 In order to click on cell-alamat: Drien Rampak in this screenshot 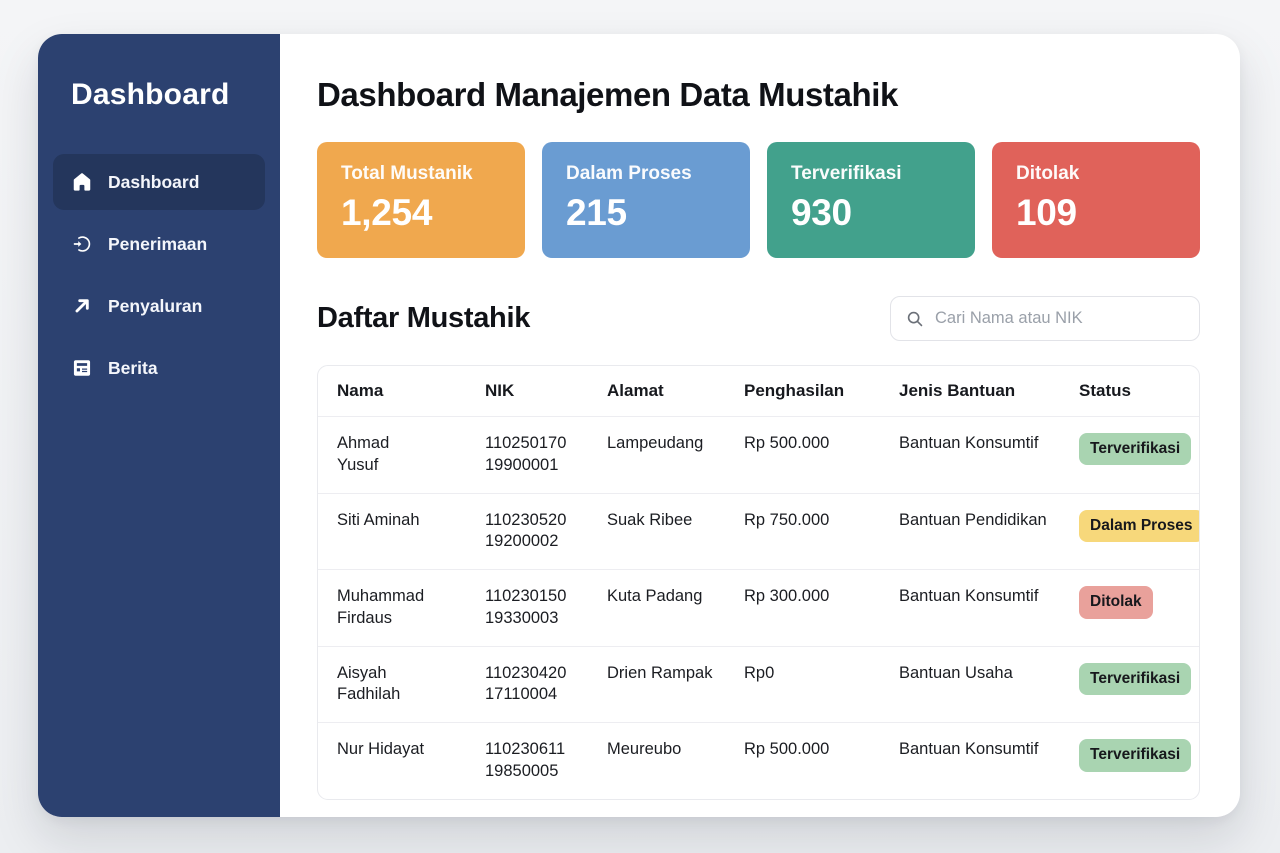, I will do `click(660, 672)`.